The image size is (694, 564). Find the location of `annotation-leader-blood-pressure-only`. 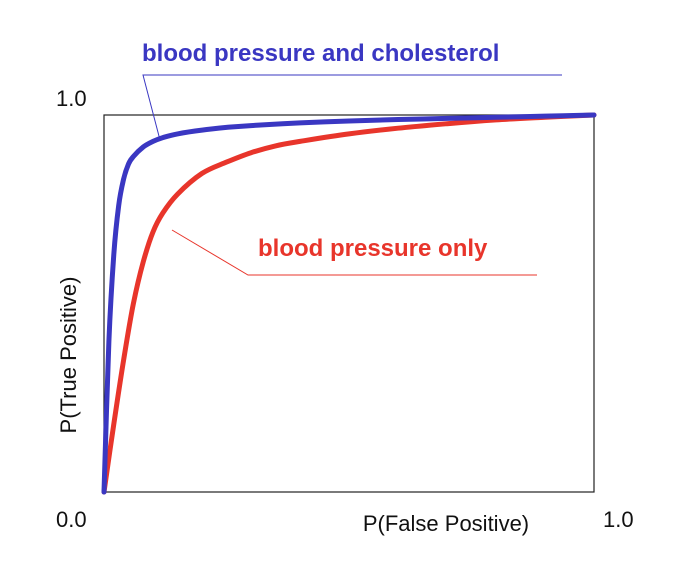

annotation-leader-blood-pressure-only is located at coordinates (354, 252).